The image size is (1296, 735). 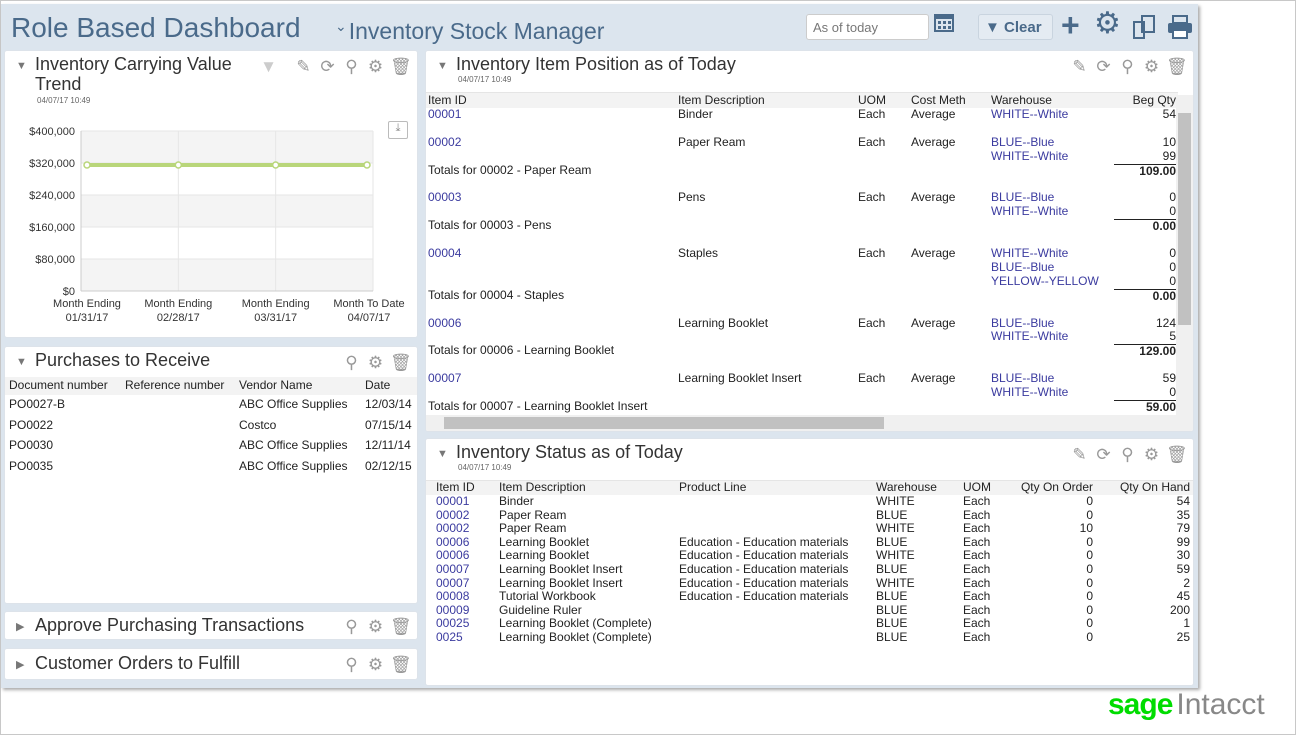 I want to click on table-row: PO0035 ABC Office Supplies 02/12/15, so click(x=211, y=467).